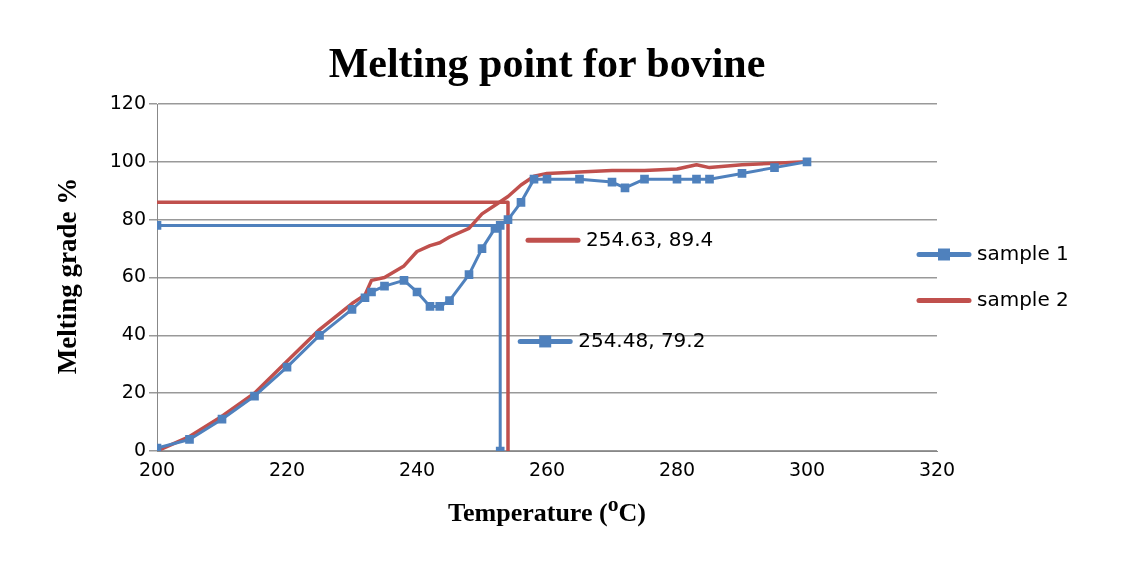 This screenshot has height=566, width=1132. What do you see at coordinates (937, 469) in the screenshot?
I see `x-tick-label: 320` at bounding box center [937, 469].